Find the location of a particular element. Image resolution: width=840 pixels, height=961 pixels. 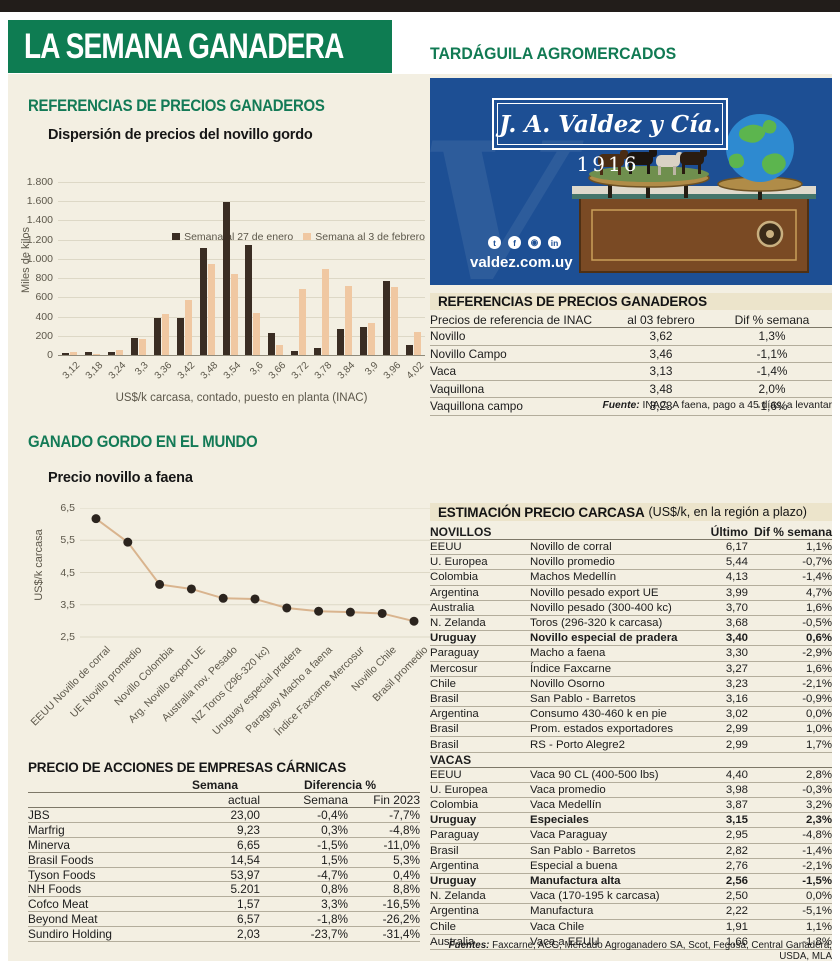

cell-dif: -1,1% is located at coordinates (772, 353).